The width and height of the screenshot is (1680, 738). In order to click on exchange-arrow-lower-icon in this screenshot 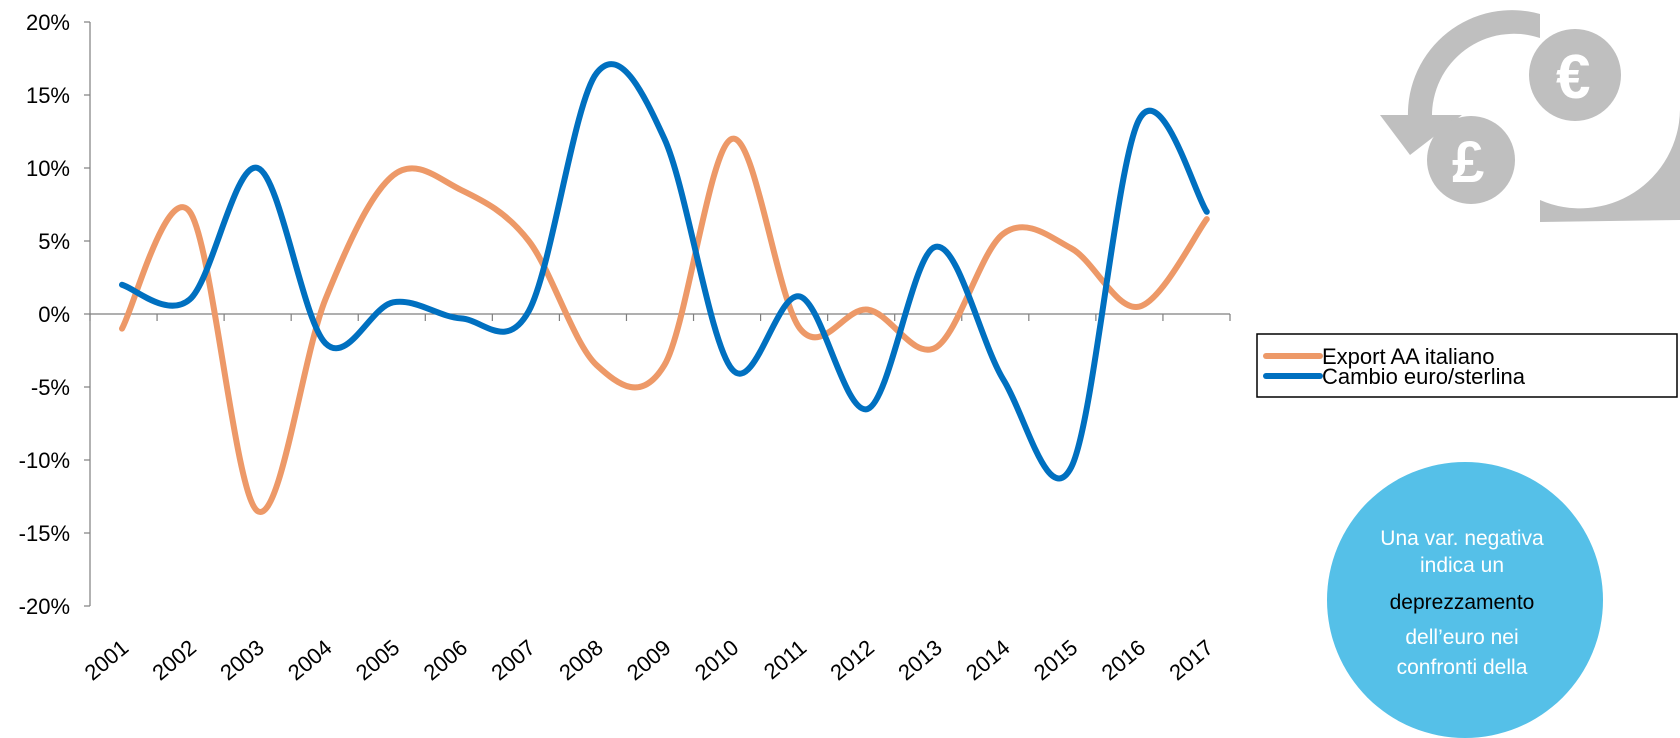, I will do `click(1610, 166)`.